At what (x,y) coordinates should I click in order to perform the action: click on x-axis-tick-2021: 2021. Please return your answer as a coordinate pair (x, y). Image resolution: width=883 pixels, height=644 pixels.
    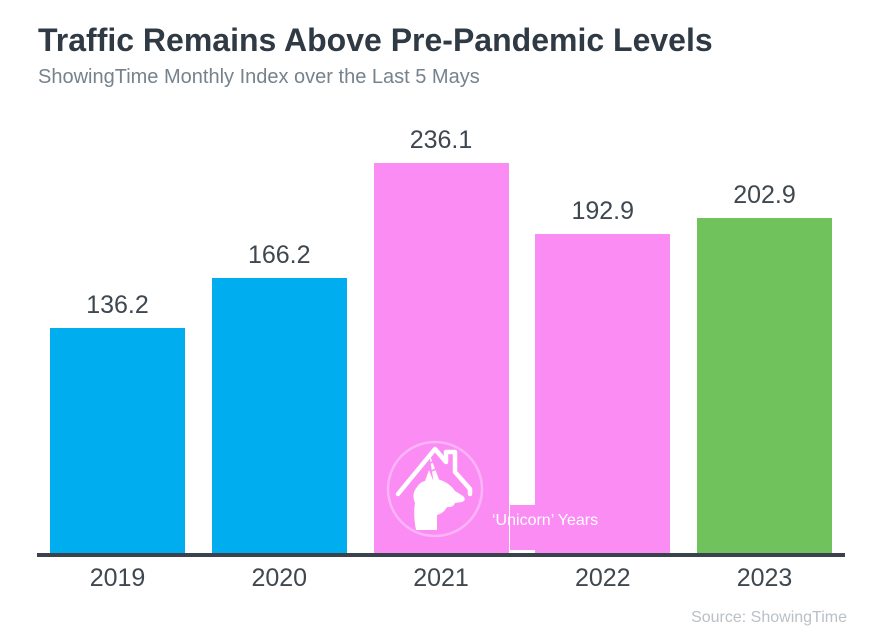
    Looking at the image, I should click on (441, 578).